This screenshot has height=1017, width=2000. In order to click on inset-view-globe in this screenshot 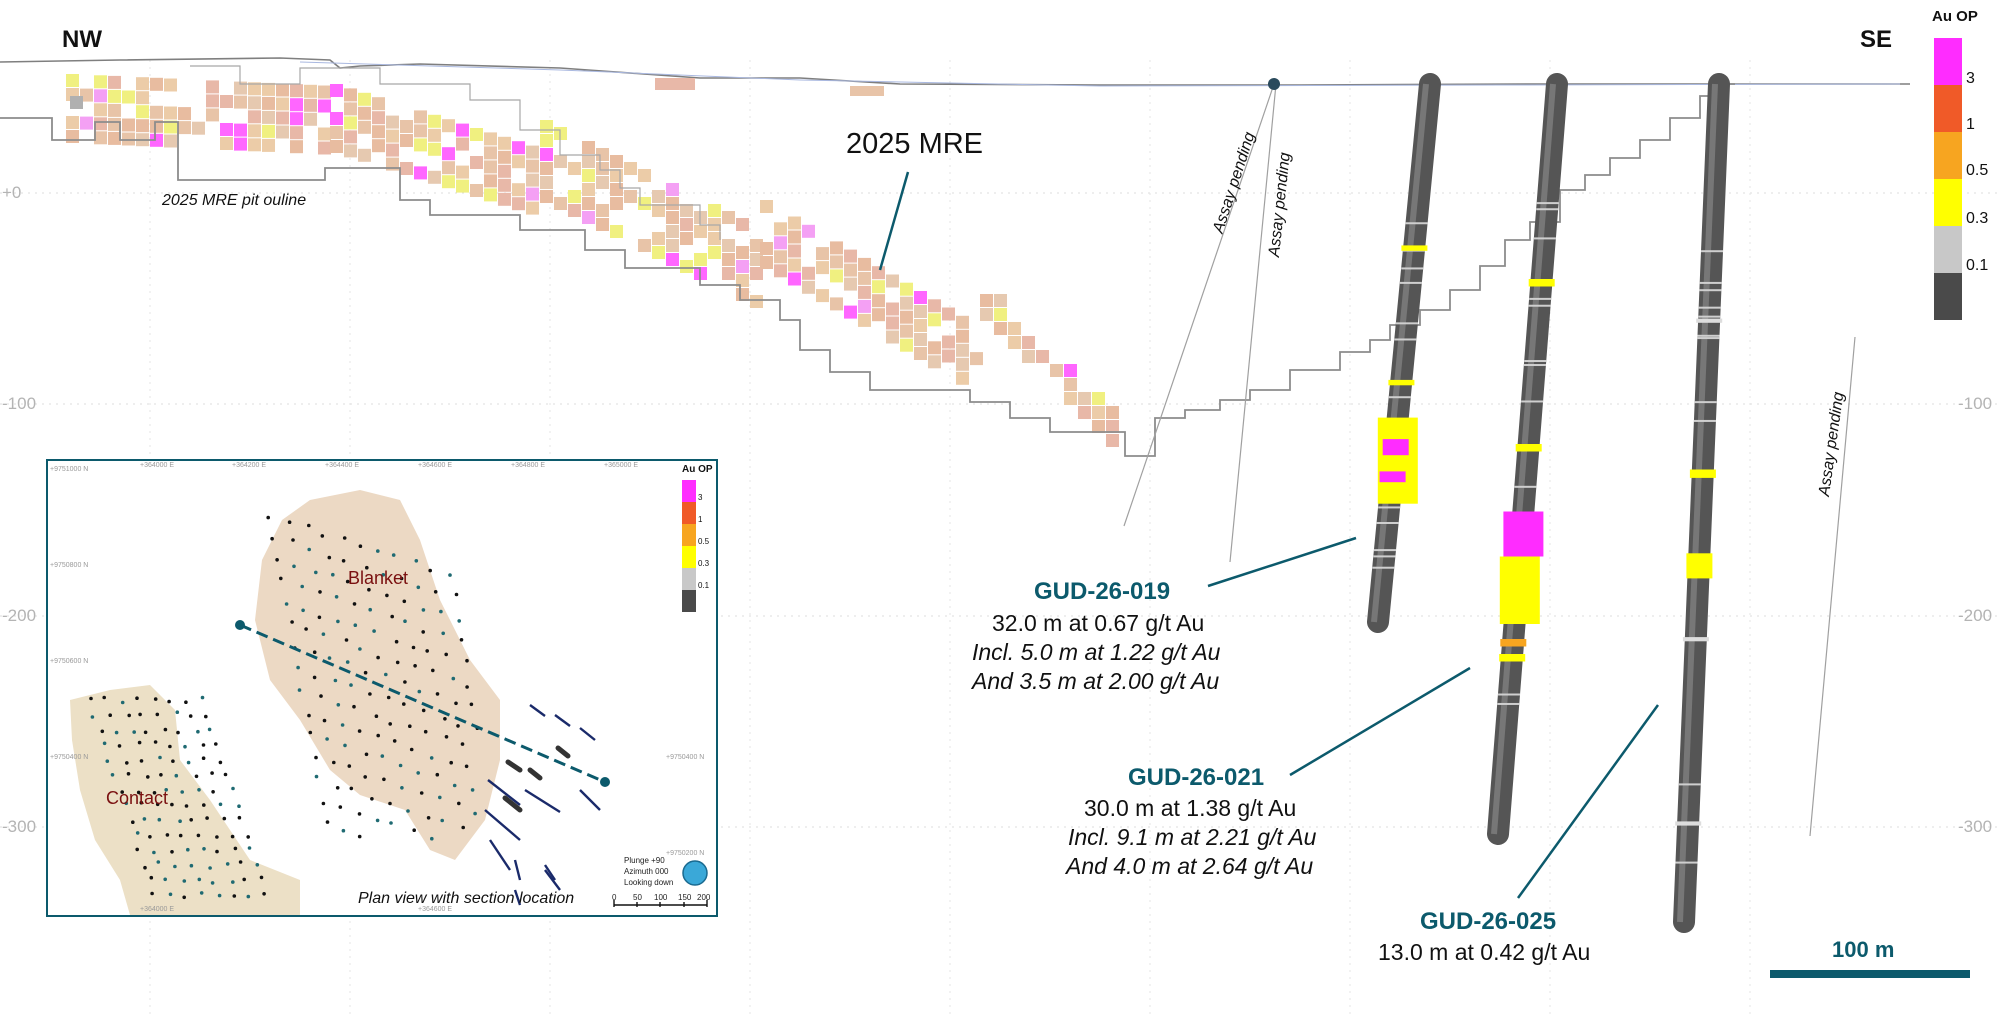, I will do `click(695, 873)`.